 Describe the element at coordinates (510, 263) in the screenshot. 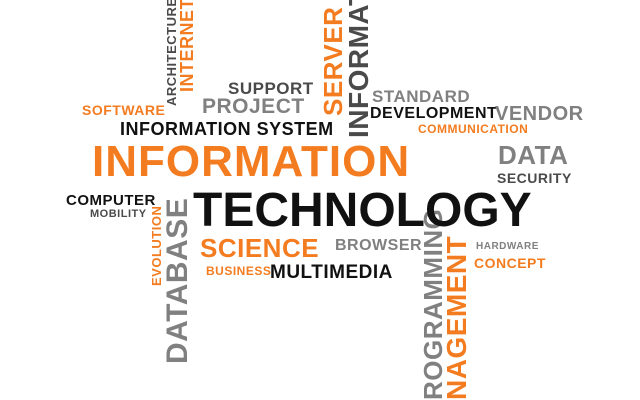

I see `word-concept: CONCEPT` at that location.